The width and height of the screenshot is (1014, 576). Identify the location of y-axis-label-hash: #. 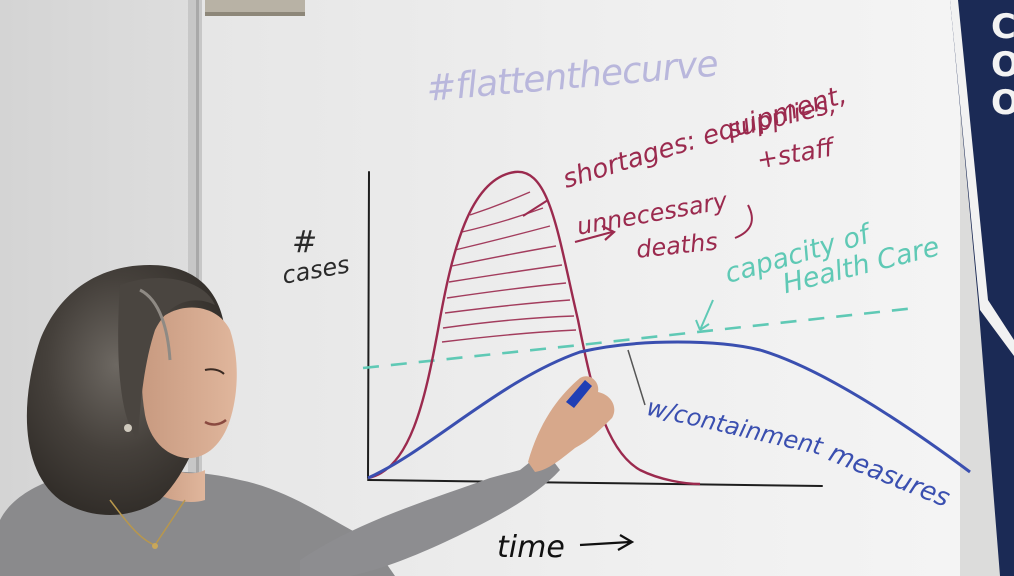
(305, 242).